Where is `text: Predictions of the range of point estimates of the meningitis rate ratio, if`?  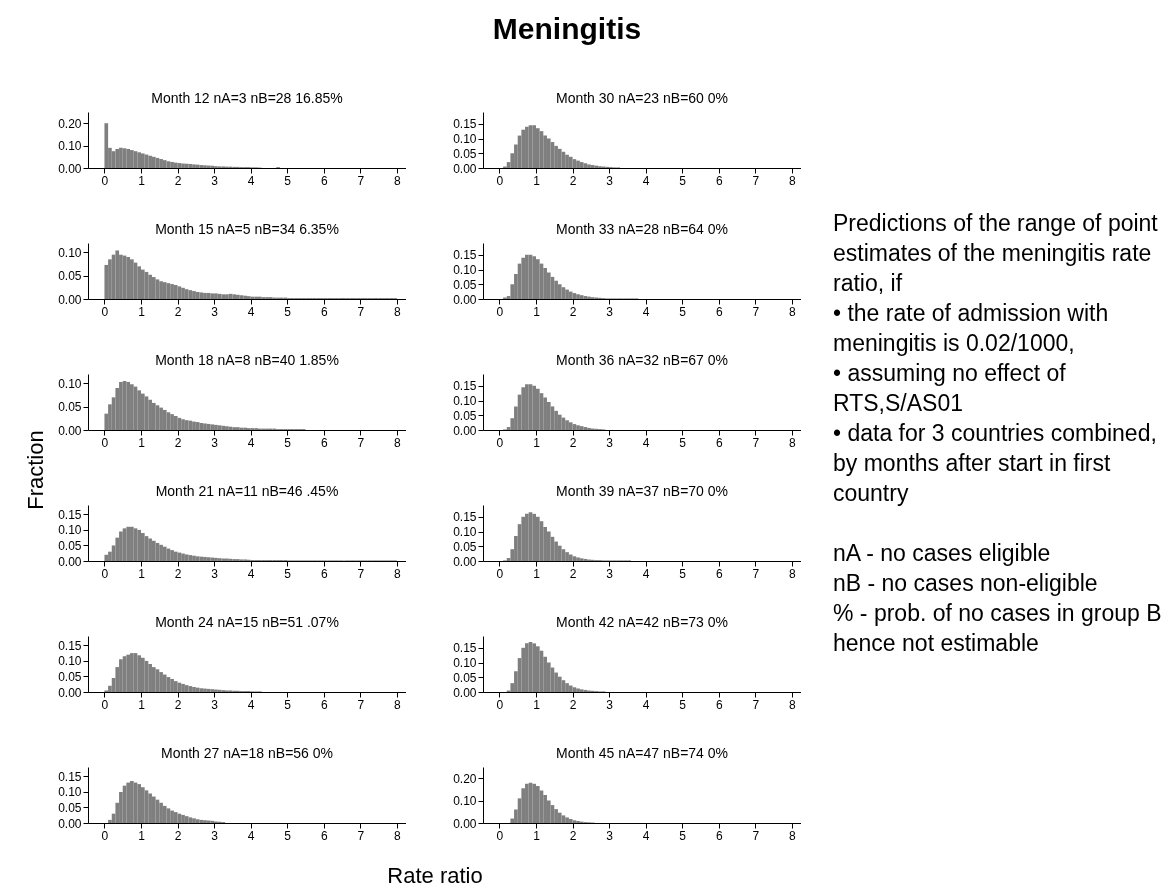
text: Predictions of the range of point estimates of the meningitis rate ratio, if is located at coordinates (996, 253).